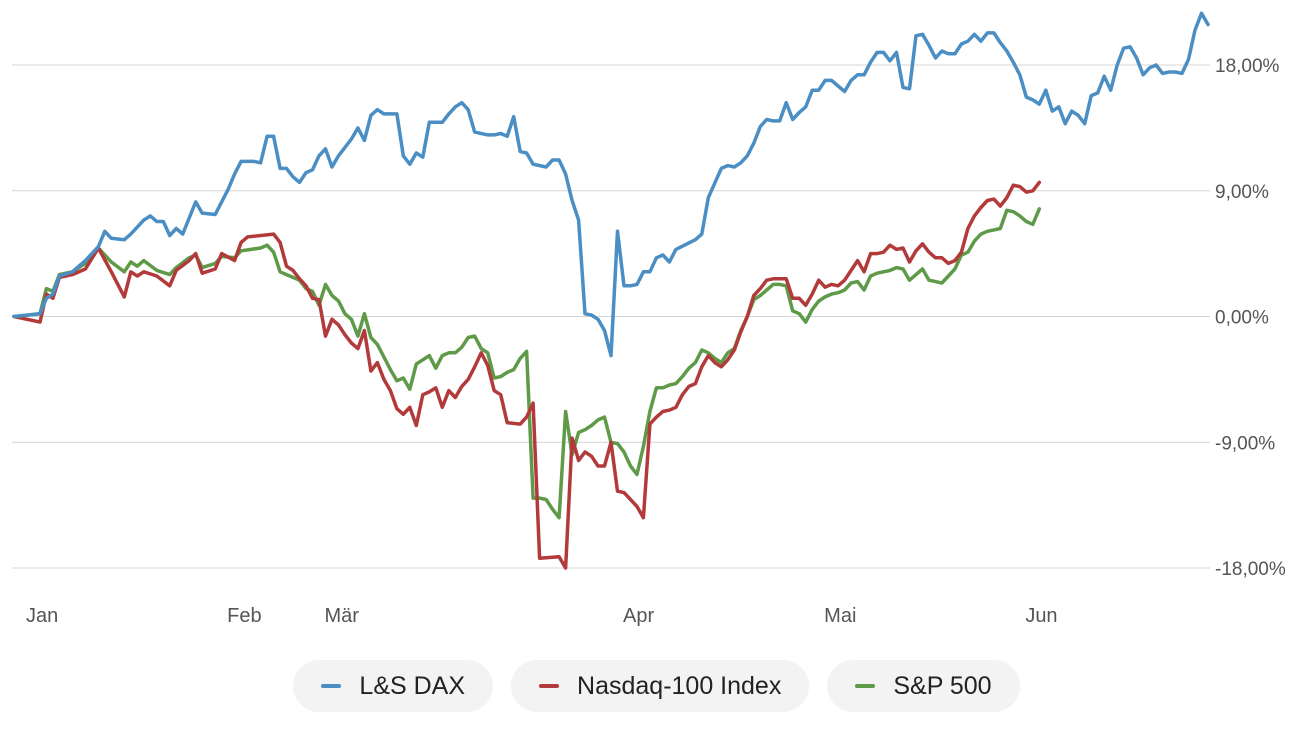 The height and width of the screenshot is (740, 1313). Describe the element at coordinates (244, 616) in the screenshot. I see `x-tick-label: Feb` at that location.